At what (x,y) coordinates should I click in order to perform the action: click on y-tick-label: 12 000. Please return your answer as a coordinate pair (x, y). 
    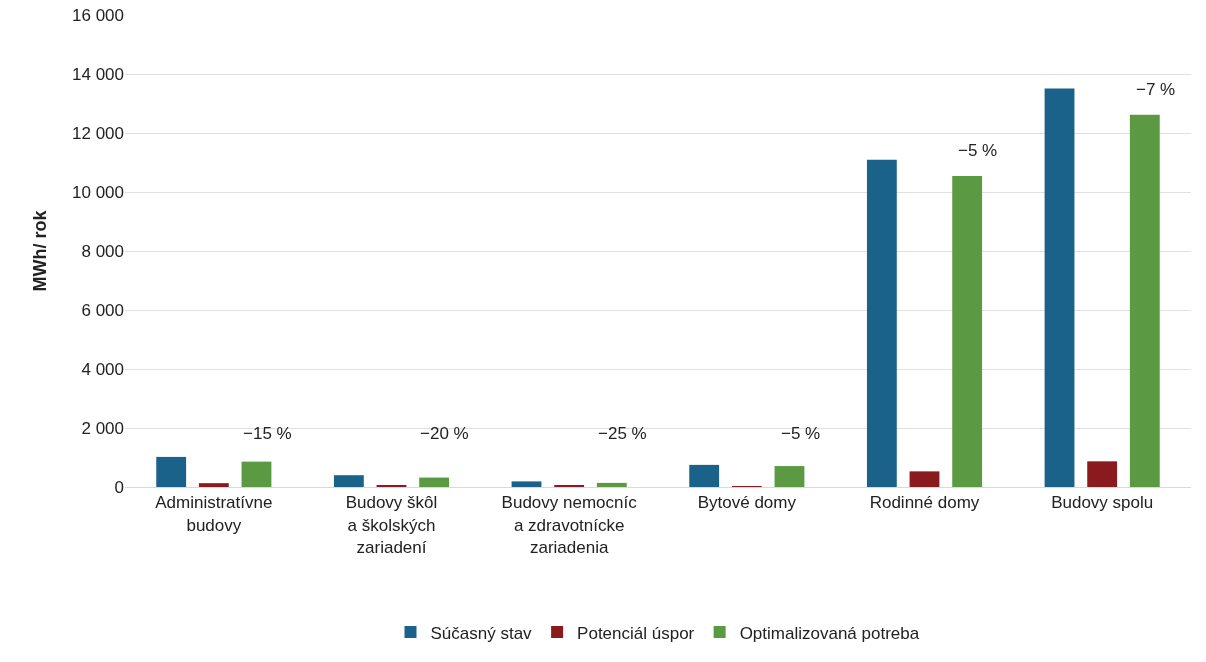
    Looking at the image, I should click on (98, 133).